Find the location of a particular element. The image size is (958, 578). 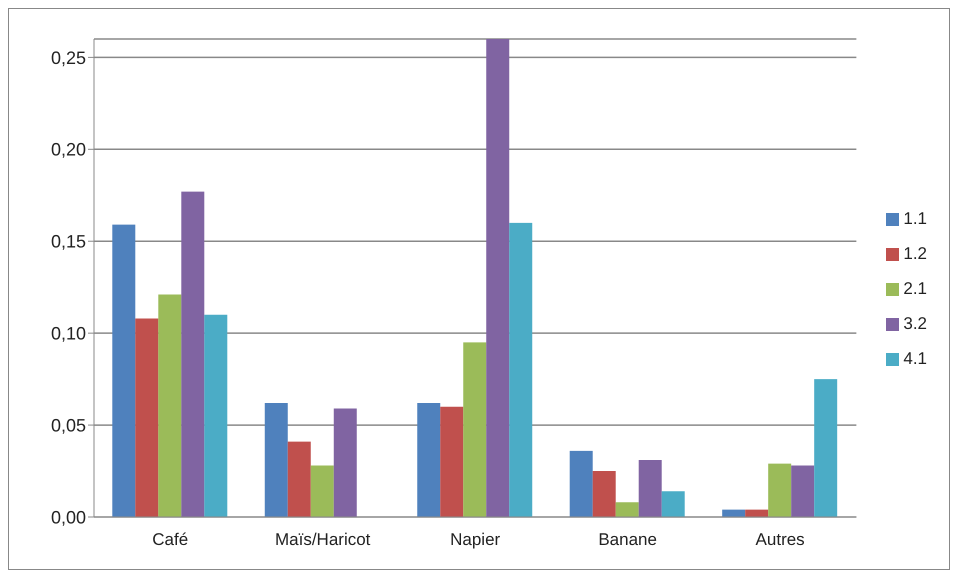

legend-label: 1.1 is located at coordinates (915, 218).